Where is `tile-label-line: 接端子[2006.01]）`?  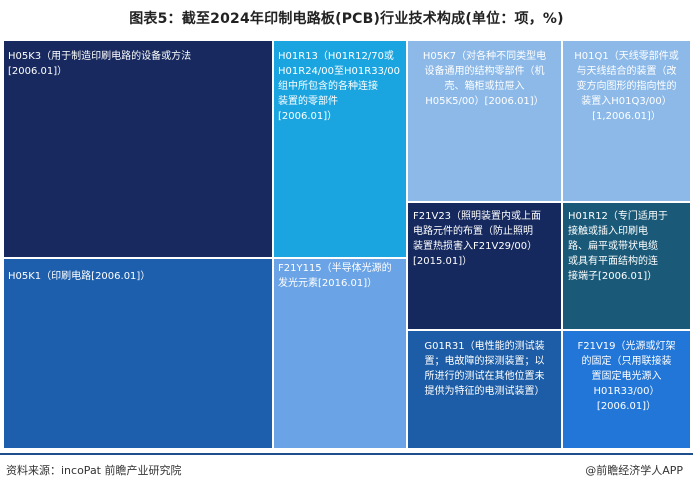 tile-label-line: 接端子[2006.01]） is located at coordinates (613, 276).